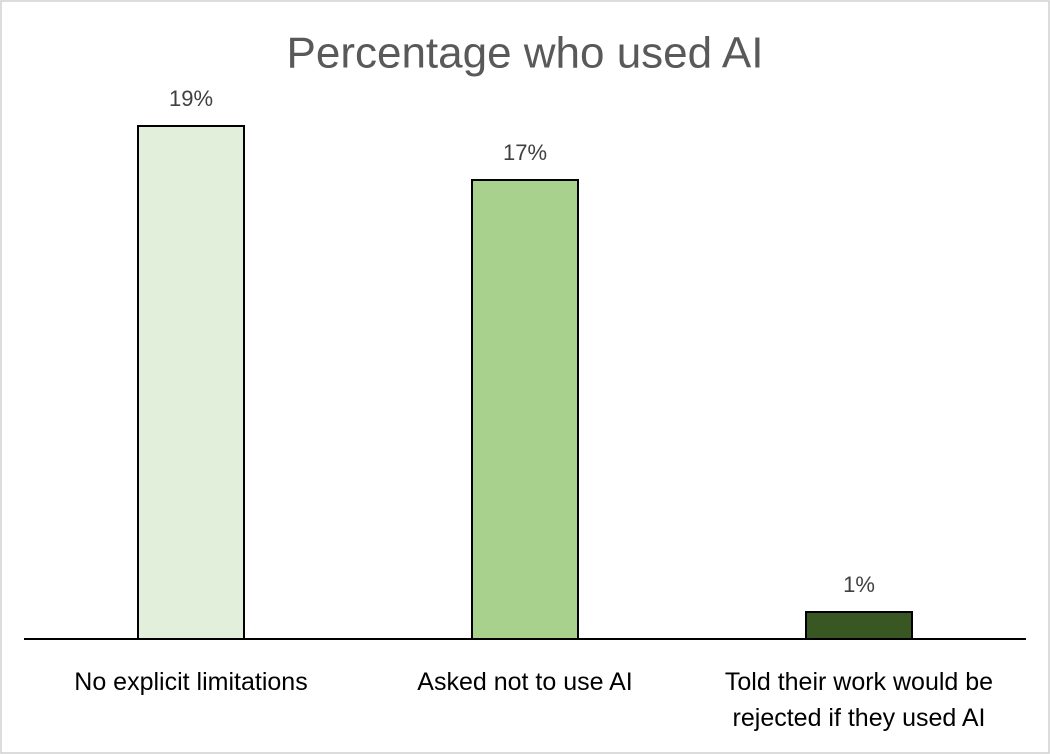 Image resolution: width=1050 pixels, height=754 pixels. Describe the element at coordinates (191, 98) in the screenshot. I see `value-label: 19%` at that location.